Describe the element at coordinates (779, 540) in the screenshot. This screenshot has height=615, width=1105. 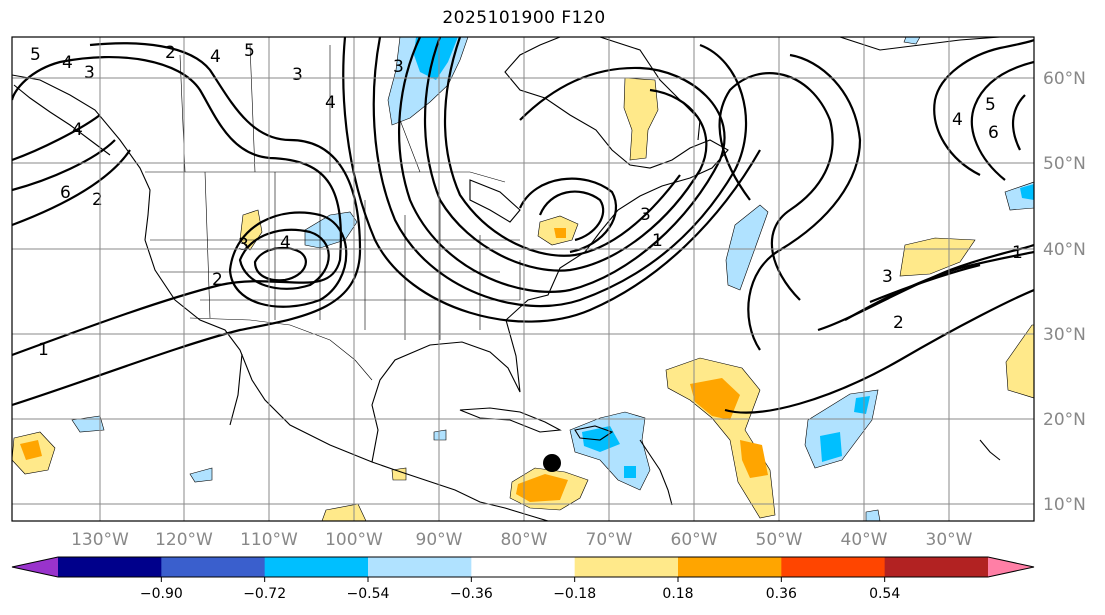
I see `longitude-label: 50°W` at that location.